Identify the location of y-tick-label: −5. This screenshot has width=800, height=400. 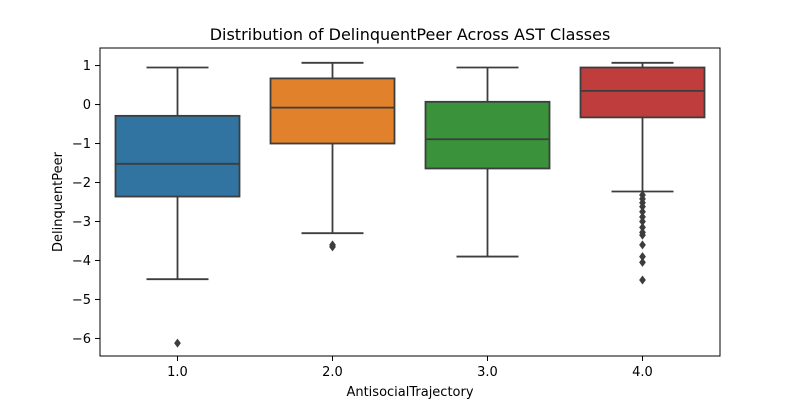
(81, 300).